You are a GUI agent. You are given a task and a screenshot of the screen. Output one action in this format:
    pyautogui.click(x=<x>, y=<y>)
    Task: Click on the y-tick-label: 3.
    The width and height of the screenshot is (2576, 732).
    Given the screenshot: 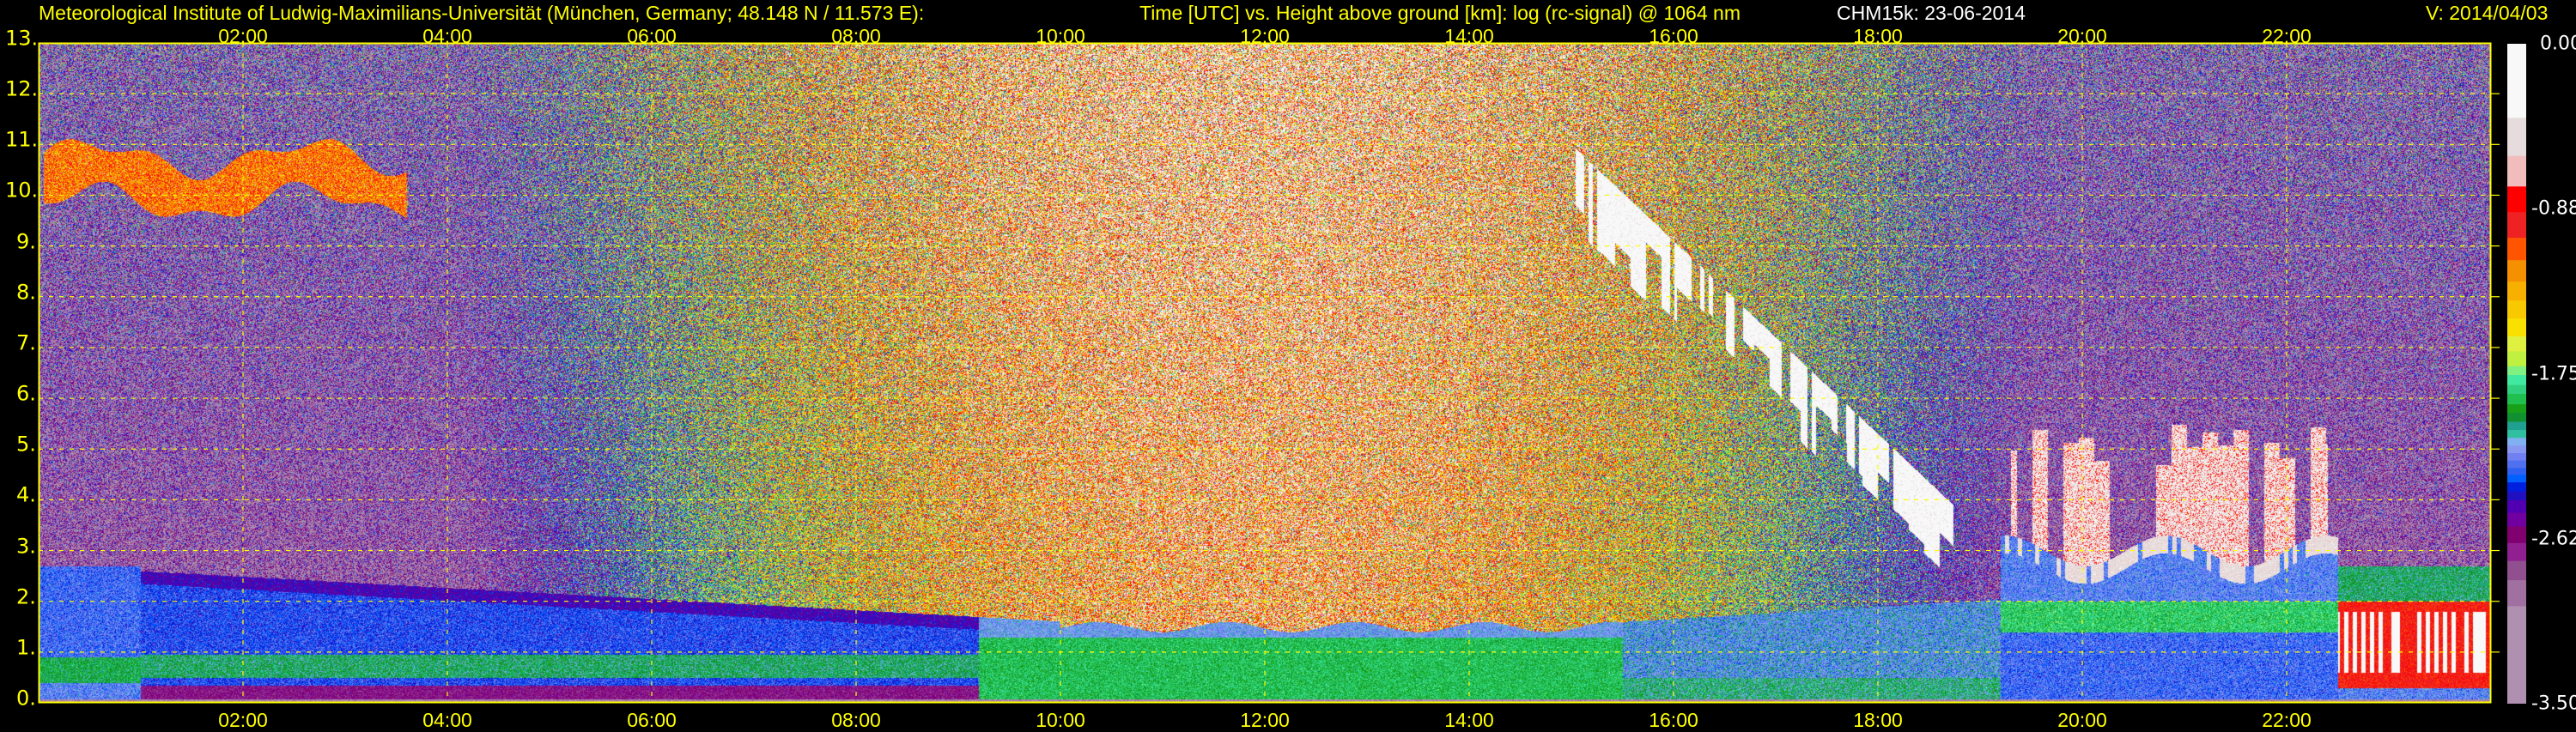 What is the action you would take?
    pyautogui.click(x=26, y=545)
    